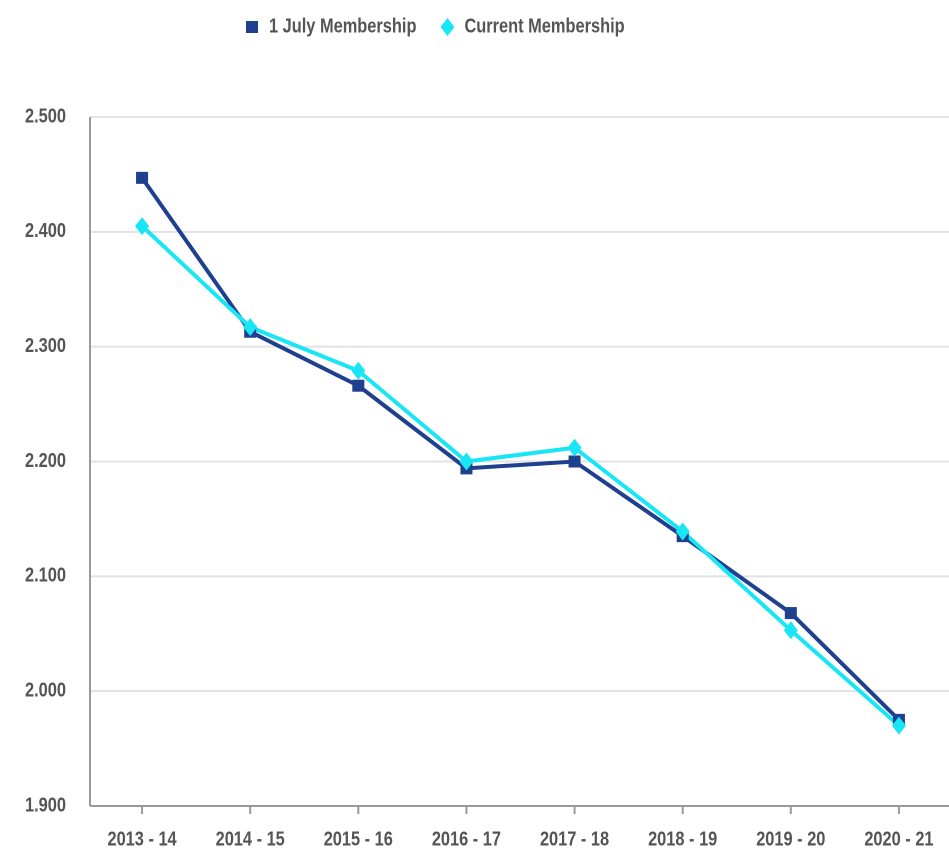 The image size is (949, 856). What do you see at coordinates (250, 838) in the screenshot?
I see `x-tick-label: 2014 - 15` at bounding box center [250, 838].